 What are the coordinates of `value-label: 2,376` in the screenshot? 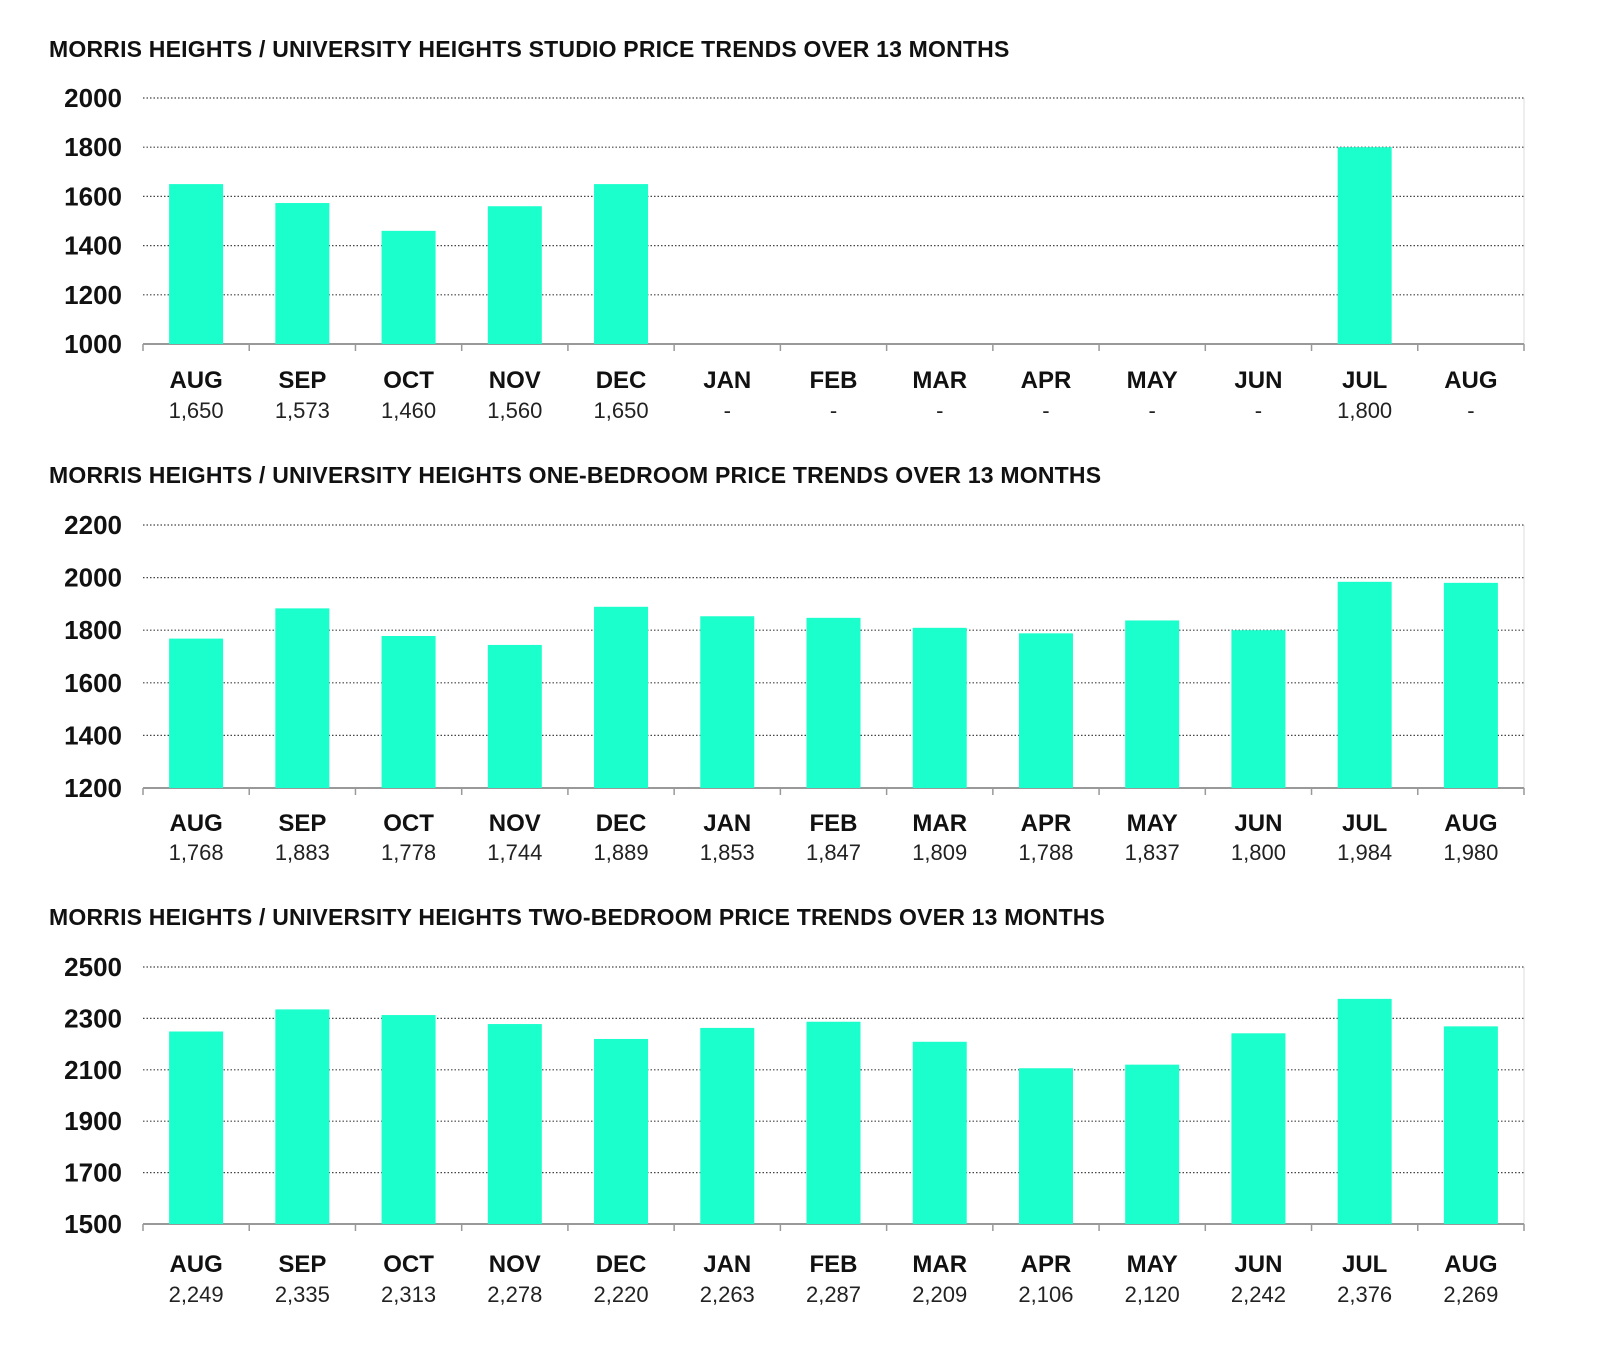 It's located at (1364, 1294).